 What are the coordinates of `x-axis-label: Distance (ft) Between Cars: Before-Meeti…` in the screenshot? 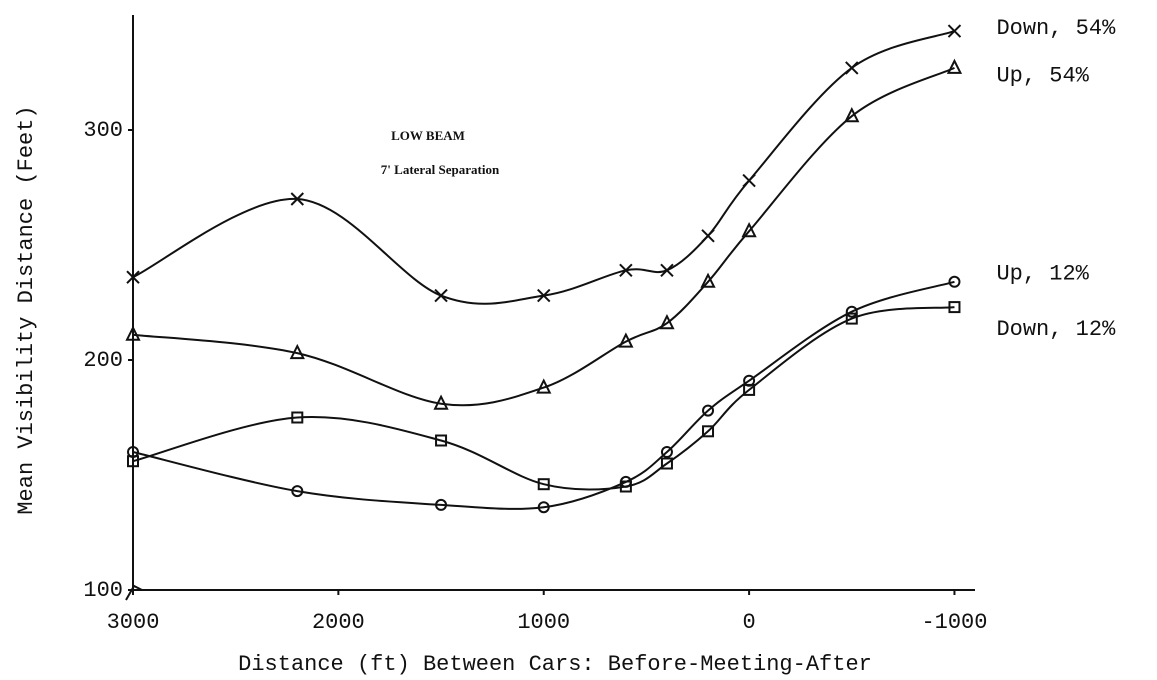 It's located at (555, 664).